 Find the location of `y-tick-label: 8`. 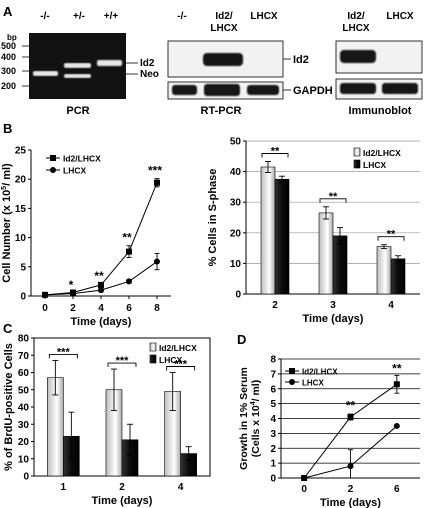

y-tick-label: 8 is located at coordinates (273, 360).